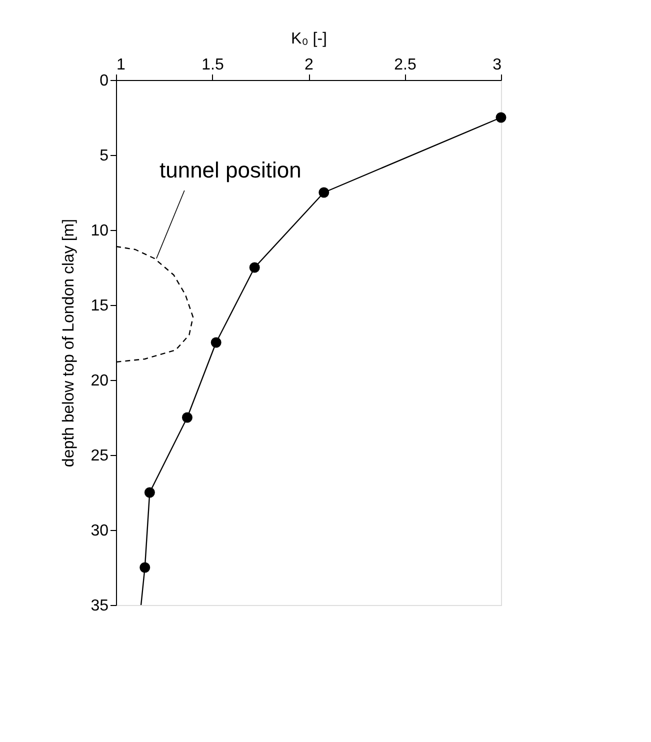 This screenshot has width=651, height=742. I want to click on y-tick-label: 20, so click(99, 381).